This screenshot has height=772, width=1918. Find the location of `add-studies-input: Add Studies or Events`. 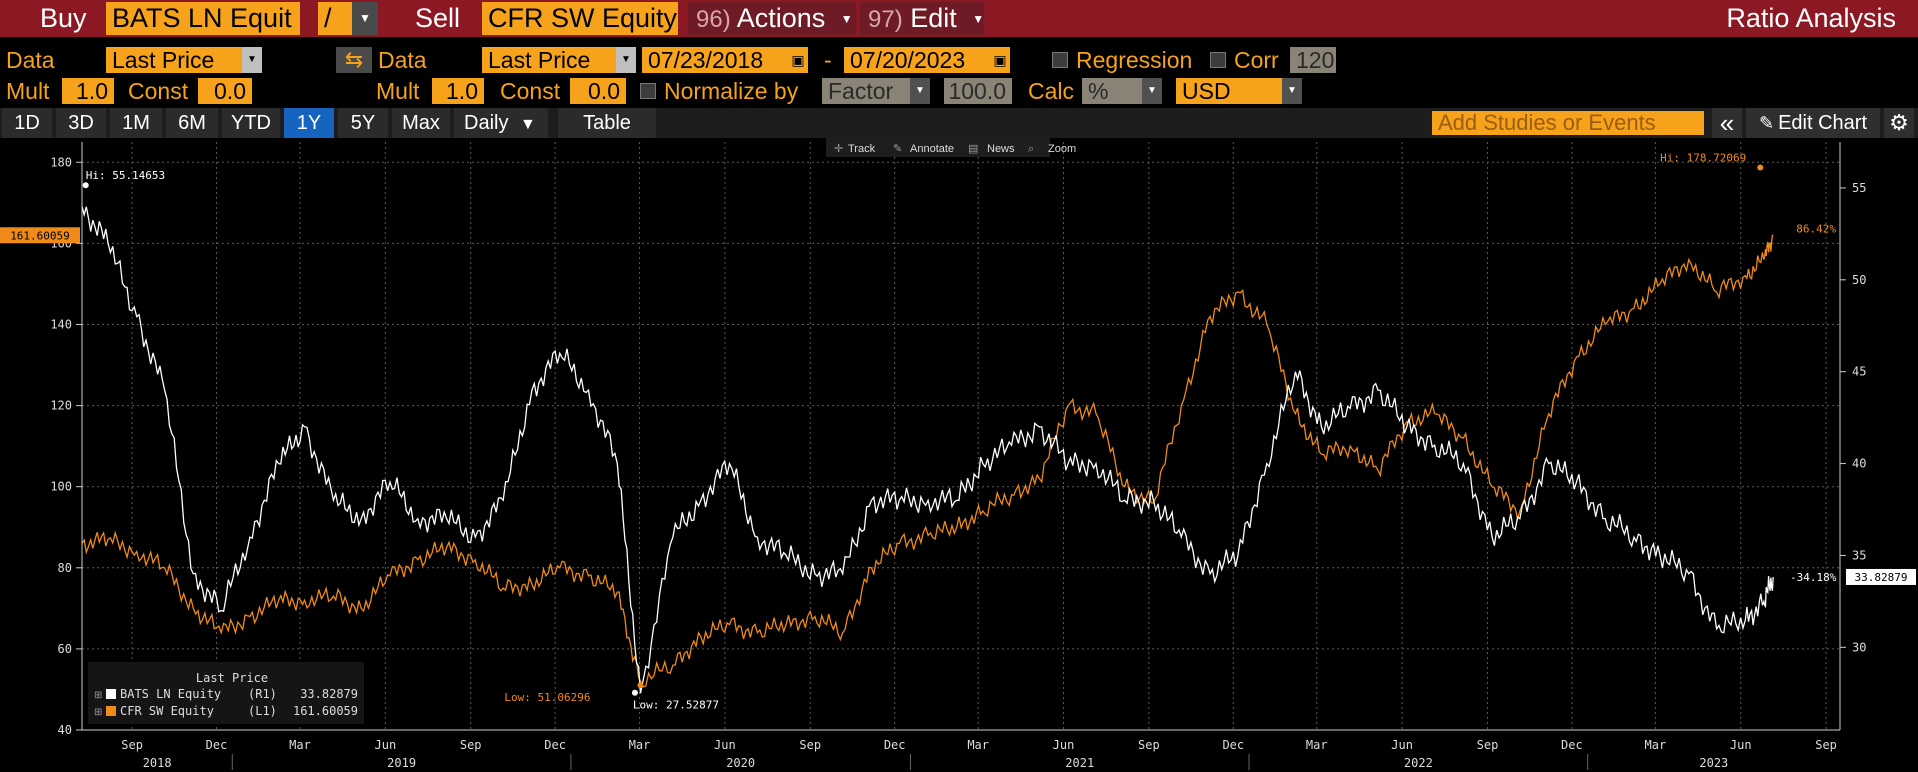

add-studies-input: Add Studies or Events is located at coordinates (1568, 123).